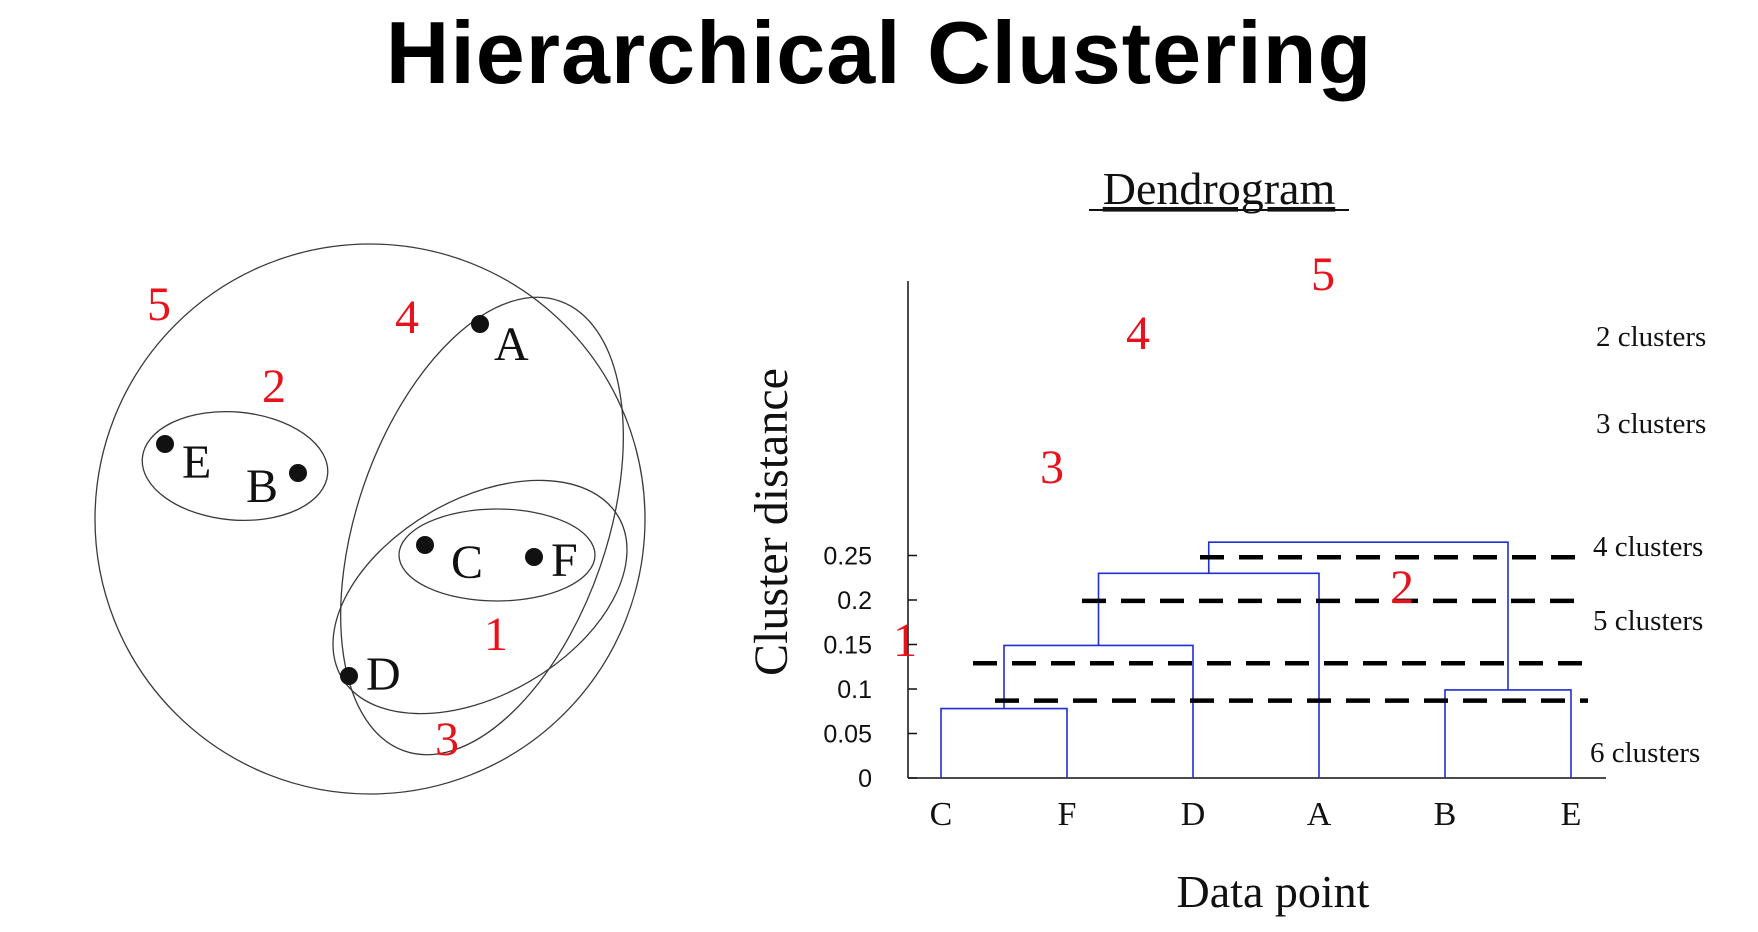 The width and height of the screenshot is (1758, 932). What do you see at coordinates (1193, 814) in the screenshot?
I see `leaf-label-d: D` at bounding box center [1193, 814].